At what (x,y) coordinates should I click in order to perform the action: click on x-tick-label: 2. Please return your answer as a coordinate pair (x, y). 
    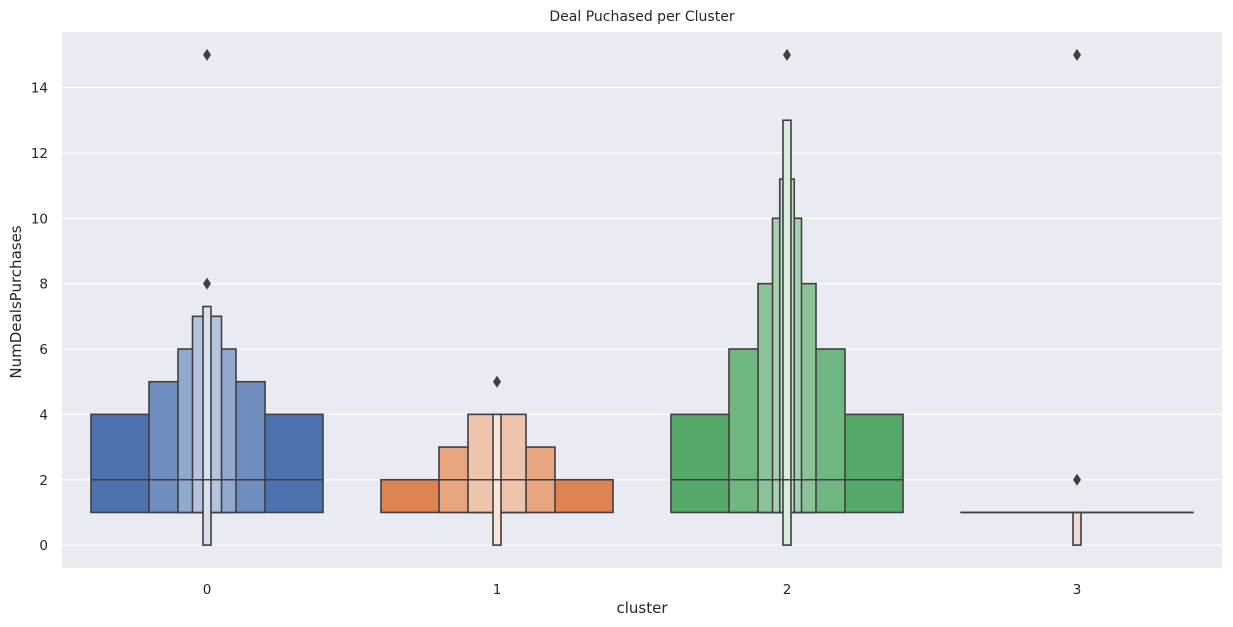
    Looking at the image, I should click on (787, 590).